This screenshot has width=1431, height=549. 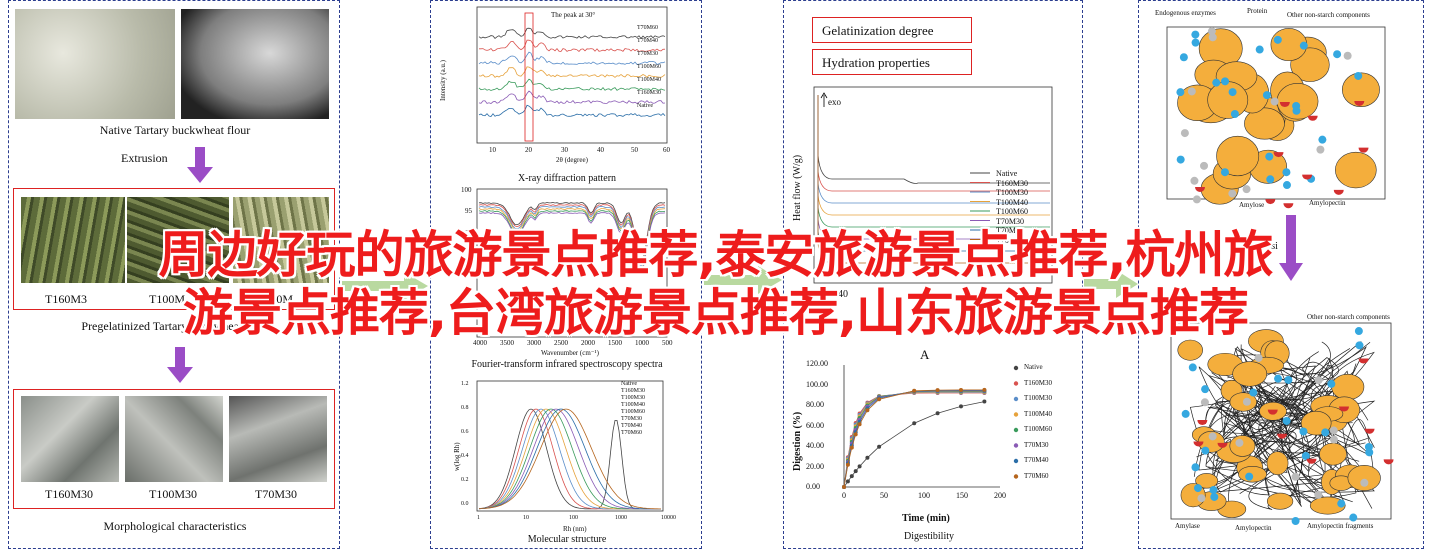 I want to click on top-label-amylose: Amylose, so click(x=1252, y=205).